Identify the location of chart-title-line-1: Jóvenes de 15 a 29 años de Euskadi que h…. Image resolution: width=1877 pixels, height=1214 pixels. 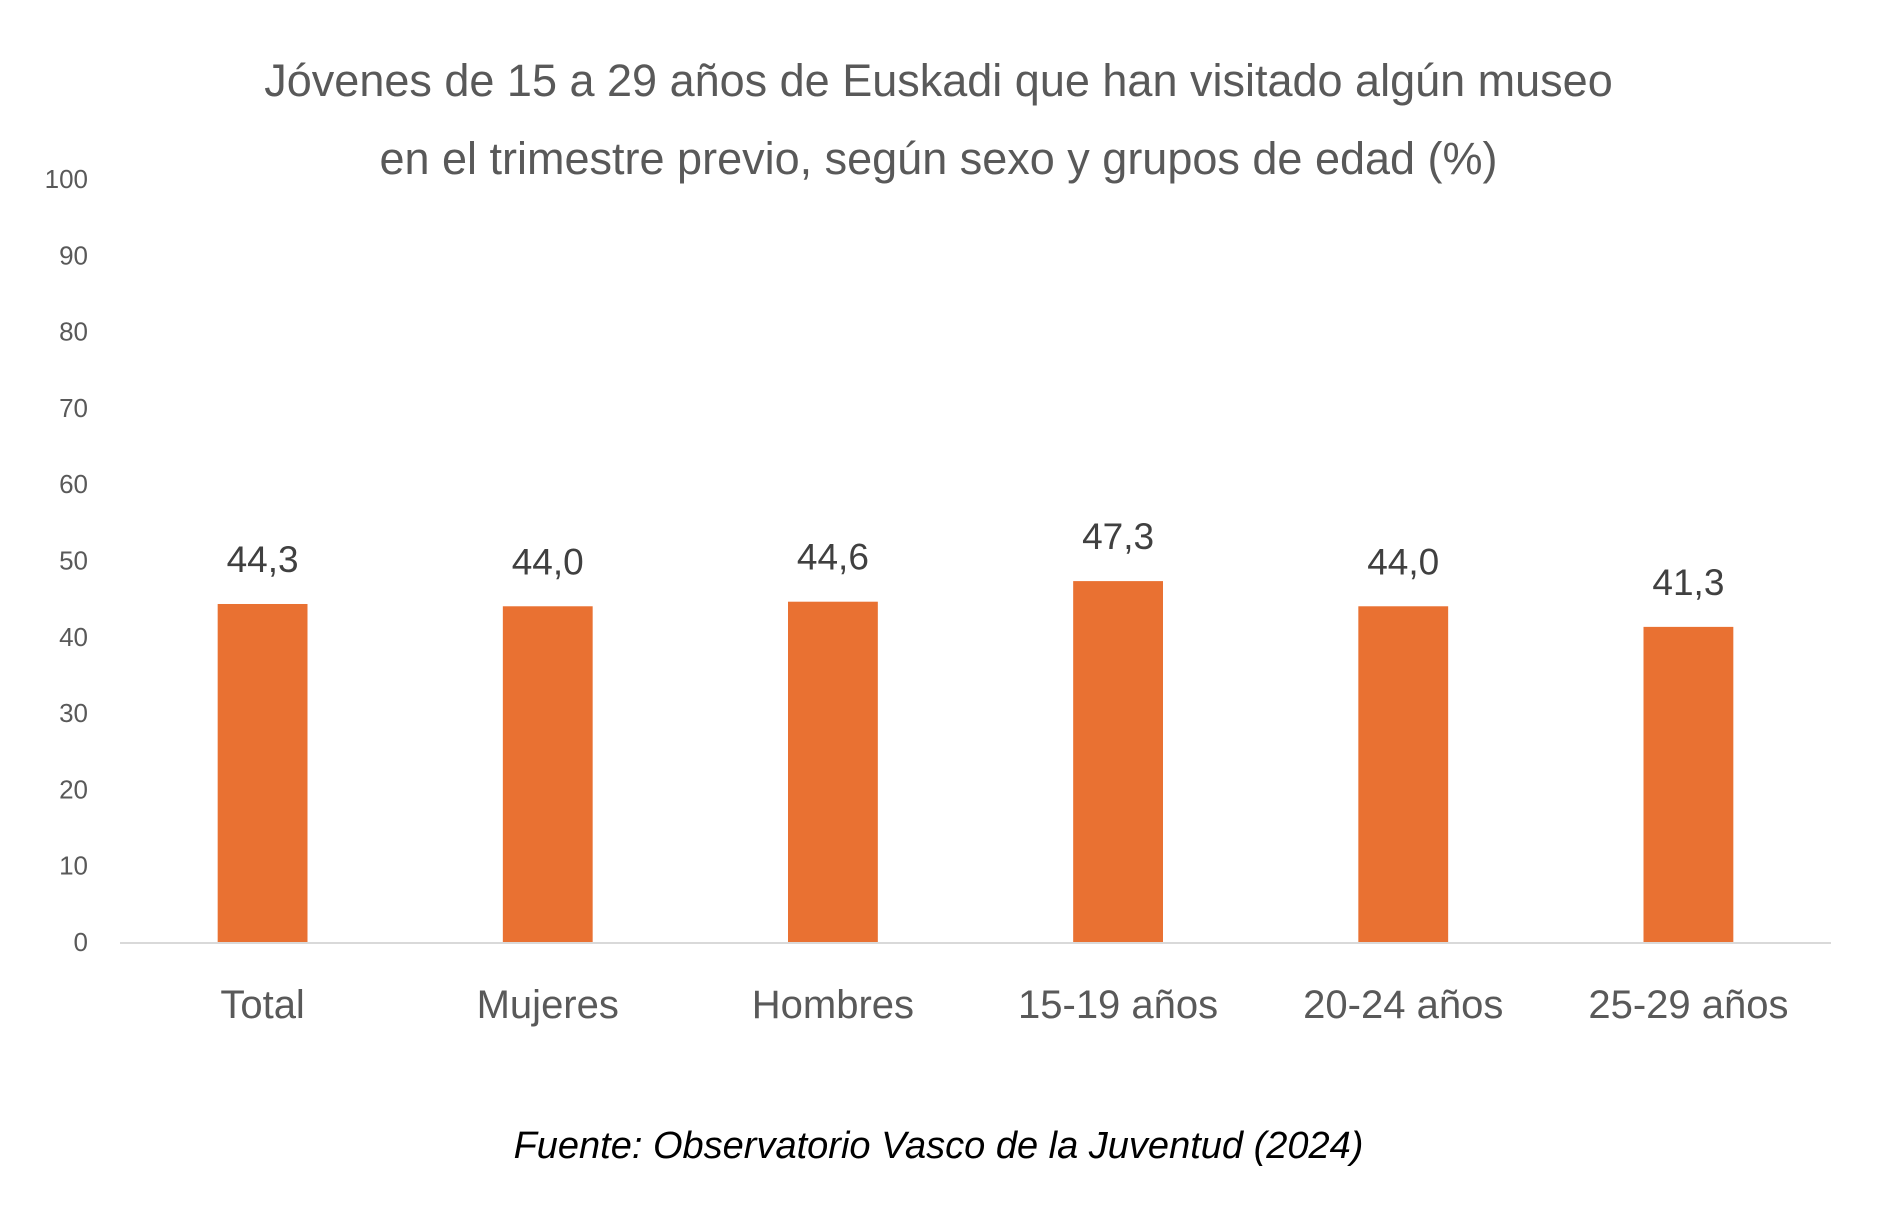
(938, 80).